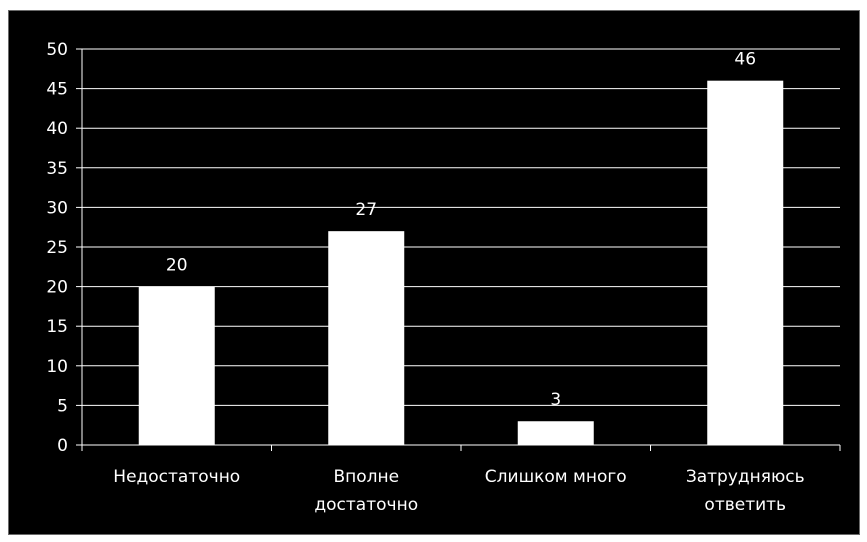 This screenshot has width=867, height=542. I want to click on category-label: Вполне, so click(366, 477).